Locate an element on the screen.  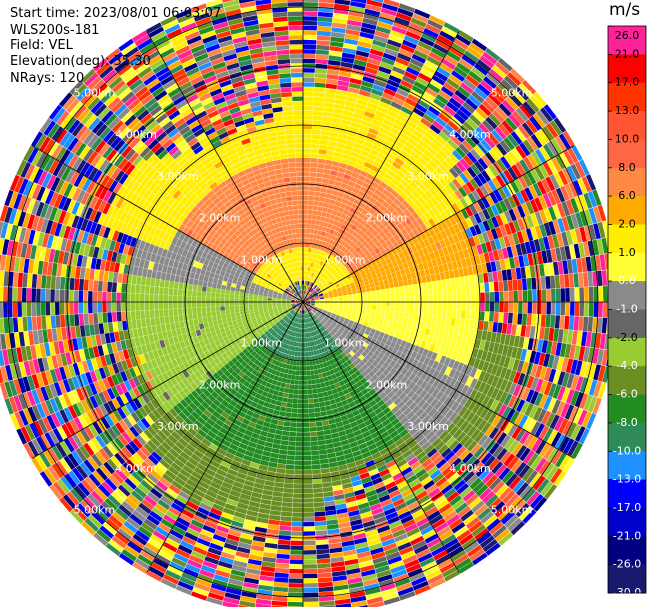
colorbar-unit: m/s is located at coordinates (625, 10).